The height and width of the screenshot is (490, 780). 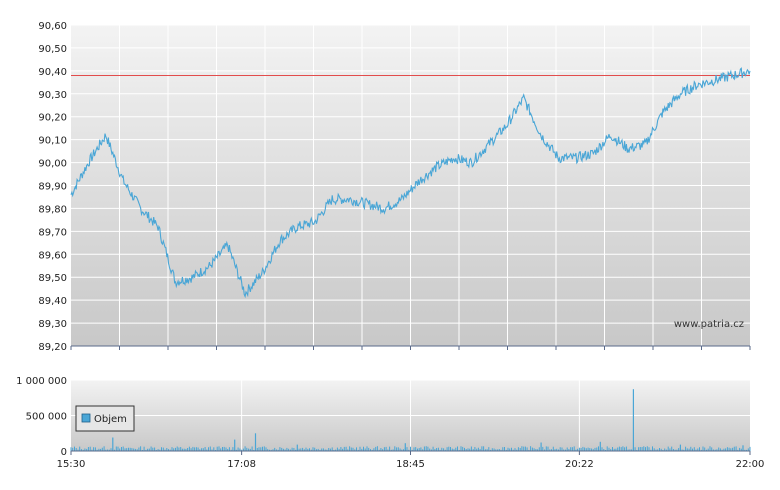 What do you see at coordinates (46, 417) in the screenshot?
I see `volume-y-tick-label: 500 000` at bounding box center [46, 417].